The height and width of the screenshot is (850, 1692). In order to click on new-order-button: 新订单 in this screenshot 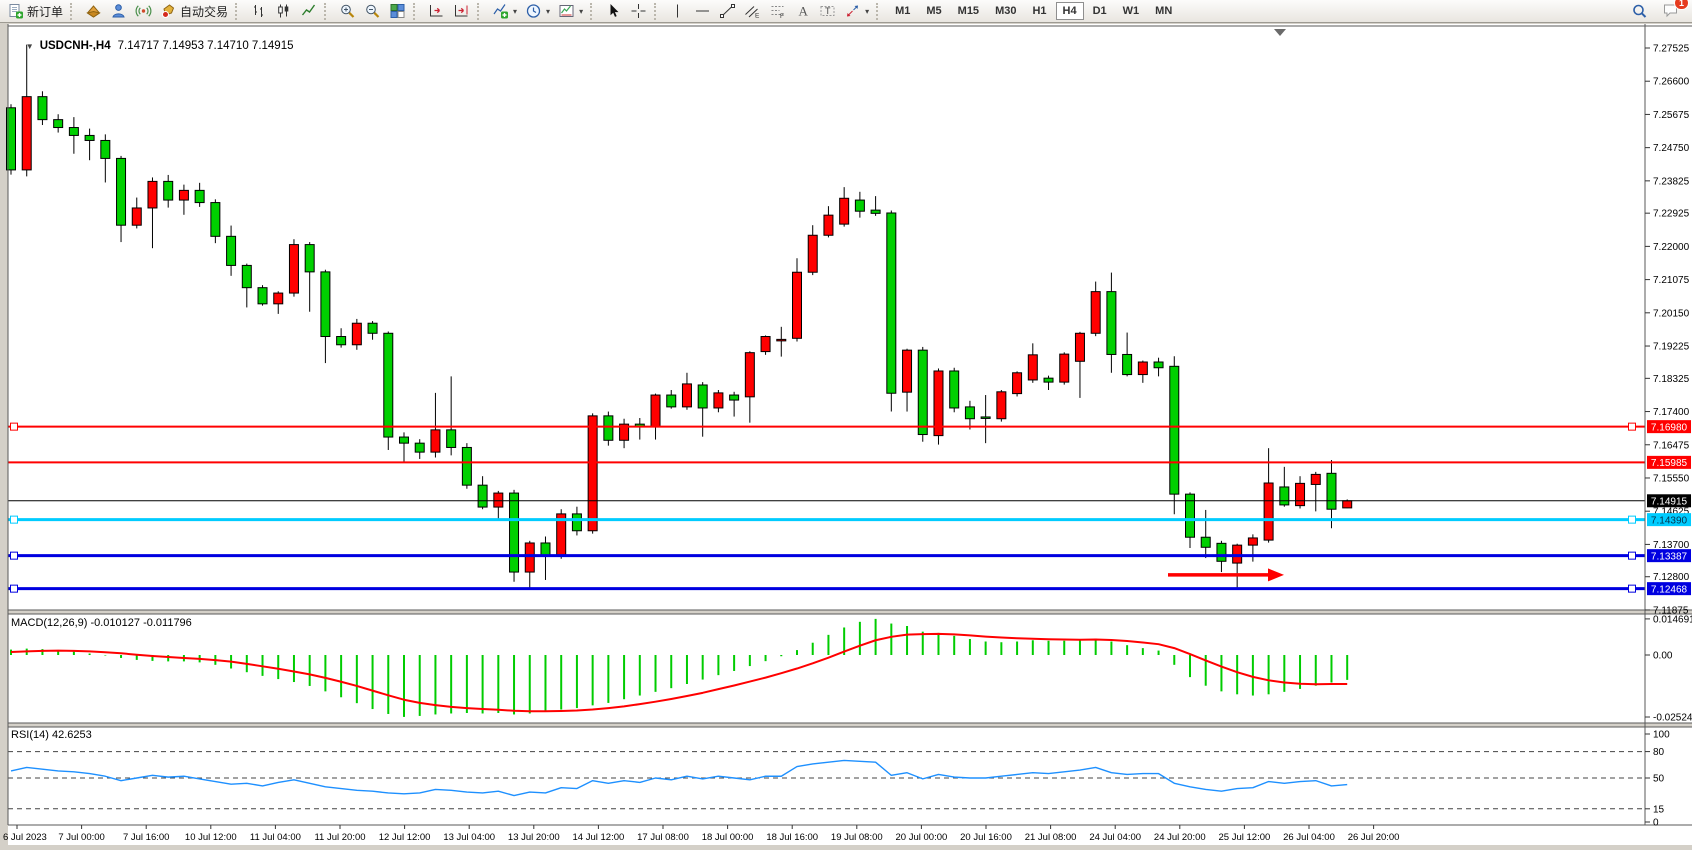, I will do `click(35, 11)`.